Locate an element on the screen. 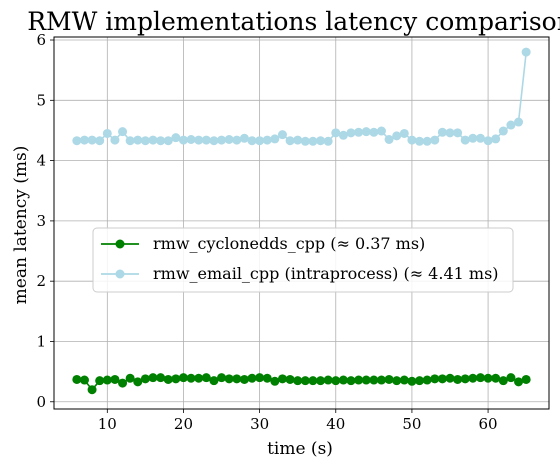 This screenshot has width=560, height=469. x-tick-label: 40 is located at coordinates (335, 424).